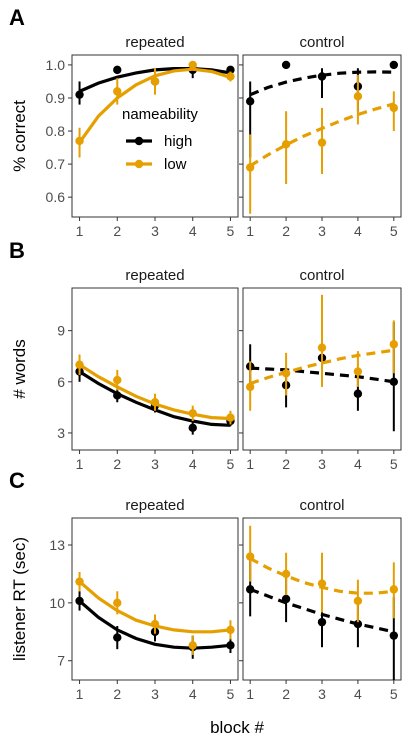 This screenshot has width=409, height=744. What do you see at coordinates (56, 65) in the screenshot?
I see `y-tick-label: 1.0` at bounding box center [56, 65].